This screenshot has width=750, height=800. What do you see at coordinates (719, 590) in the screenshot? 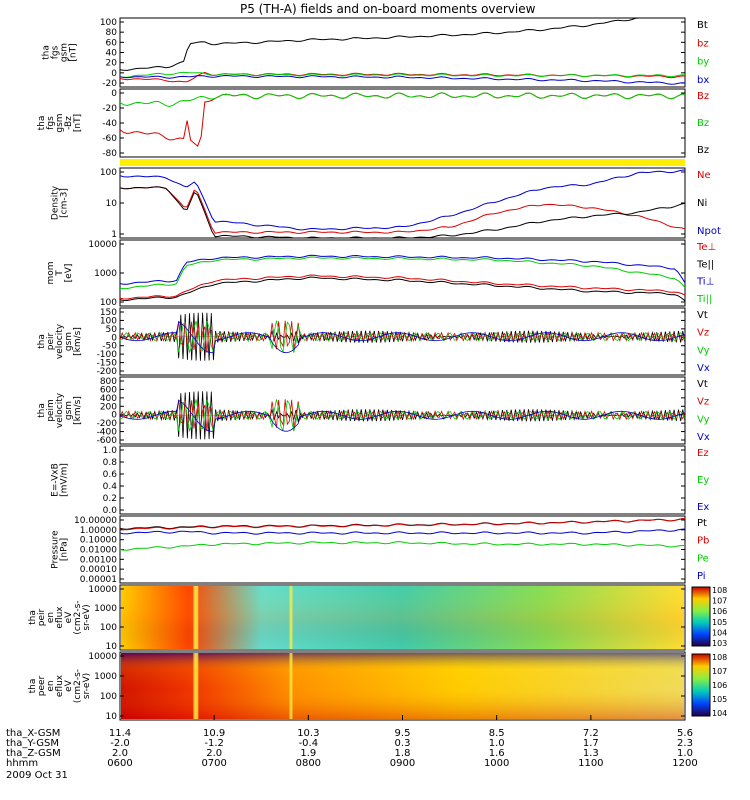
I see `ion_spec-colorbar-label: 108` at bounding box center [719, 590].